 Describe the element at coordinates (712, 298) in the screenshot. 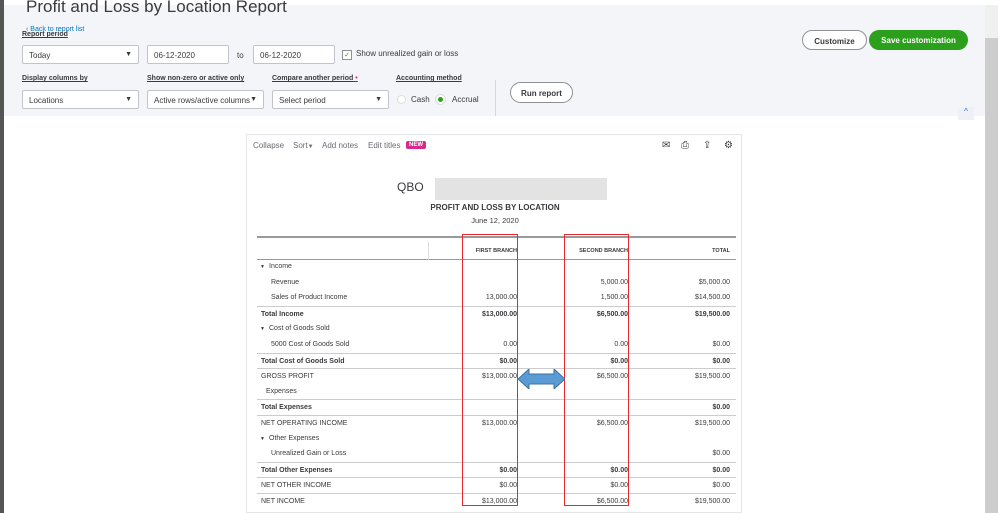

I see `cell-value: $14,500.00` at that location.